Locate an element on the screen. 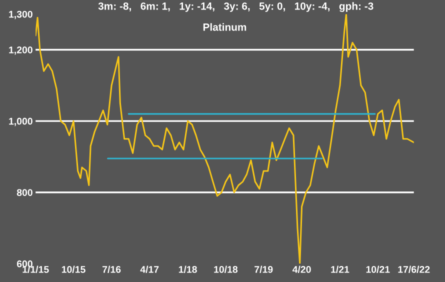 This screenshot has width=445, height=282. x-tick-label: 7/16 is located at coordinates (111, 269).